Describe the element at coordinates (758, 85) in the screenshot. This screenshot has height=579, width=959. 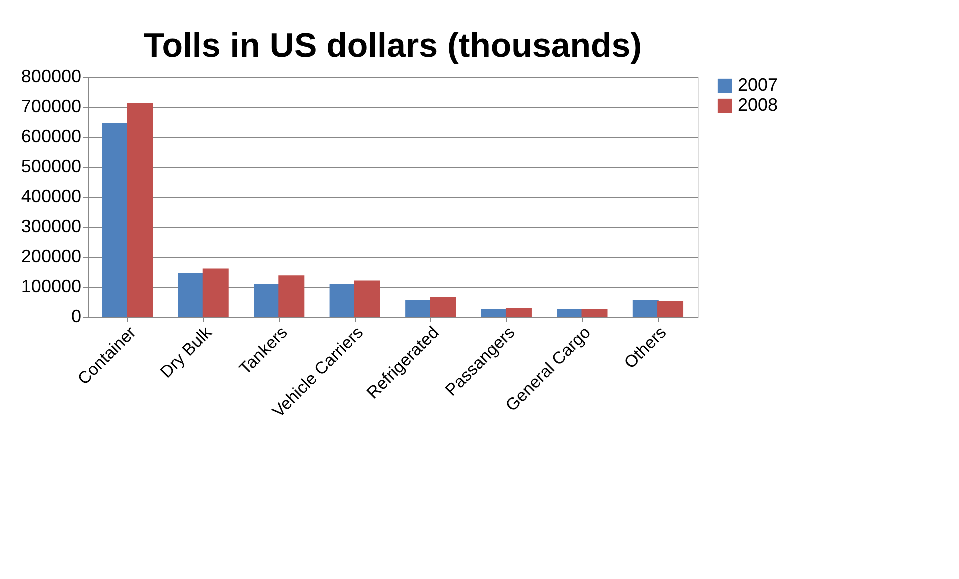
I see `legend-label: 2007` at that location.